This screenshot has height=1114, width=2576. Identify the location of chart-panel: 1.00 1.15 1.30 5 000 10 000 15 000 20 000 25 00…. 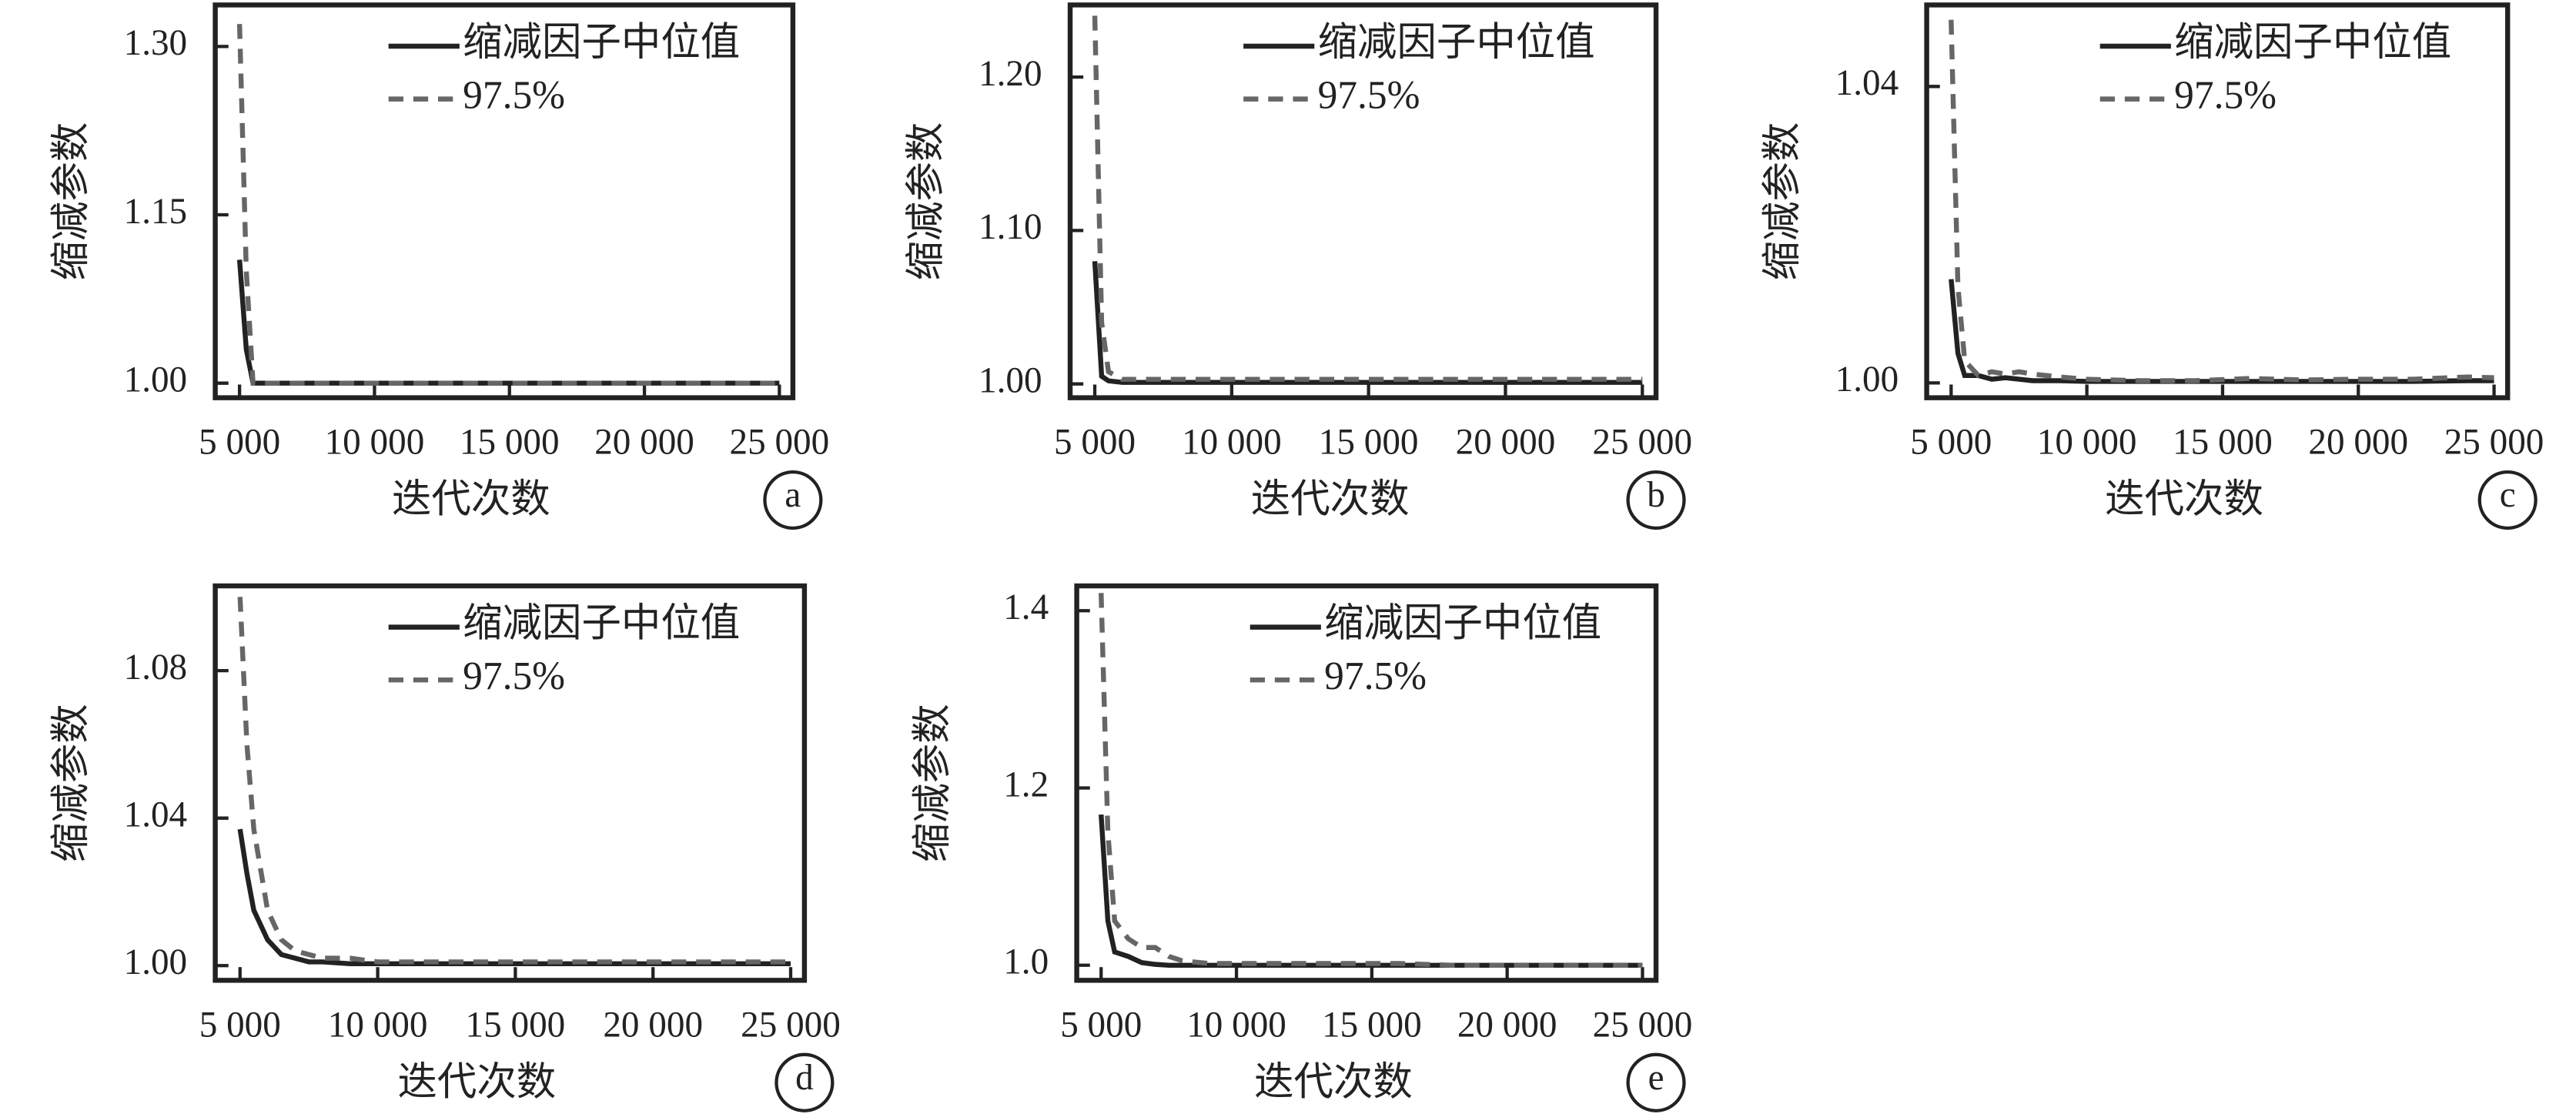
(440, 266).